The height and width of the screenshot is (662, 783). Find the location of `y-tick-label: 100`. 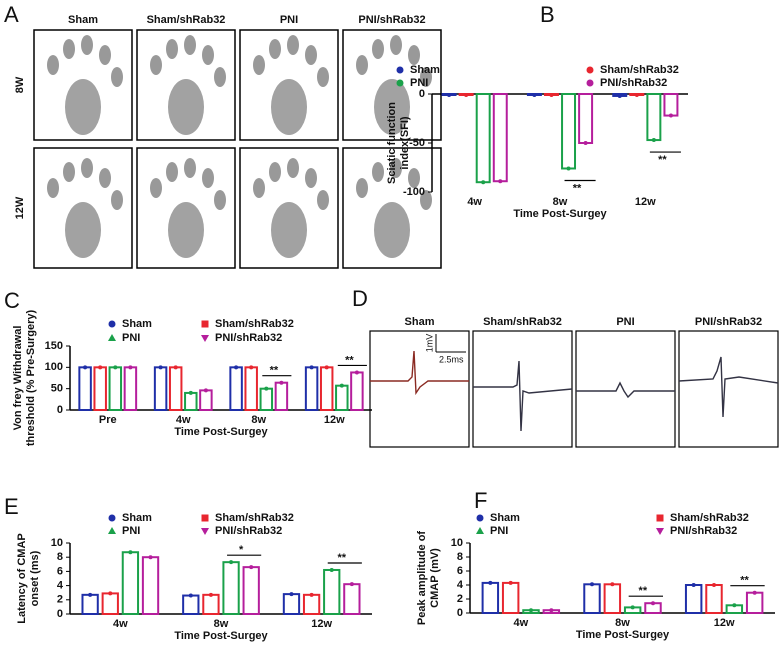

y-tick-label: 100 is located at coordinates (54, 367).